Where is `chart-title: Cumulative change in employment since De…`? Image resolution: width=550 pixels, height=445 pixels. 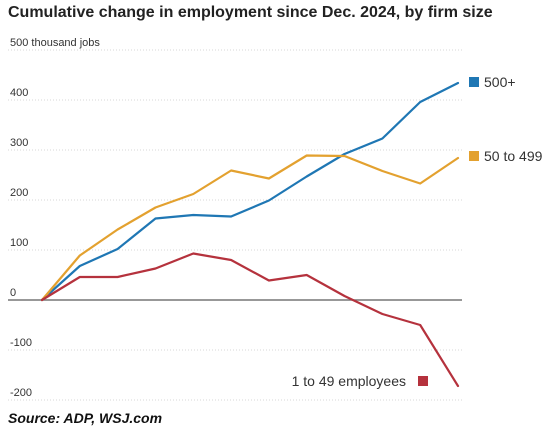
chart-title: Cumulative change in employment since De… is located at coordinates (250, 12).